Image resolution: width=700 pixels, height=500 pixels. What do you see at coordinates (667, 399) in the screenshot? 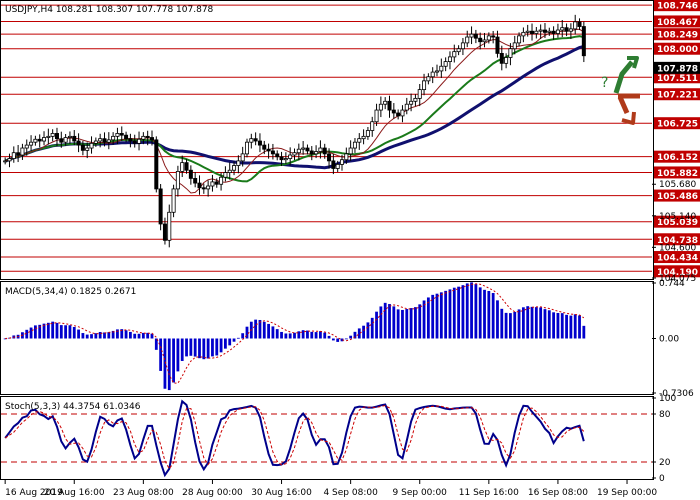
I see `stoch-tick-label: 100` at bounding box center [667, 399].